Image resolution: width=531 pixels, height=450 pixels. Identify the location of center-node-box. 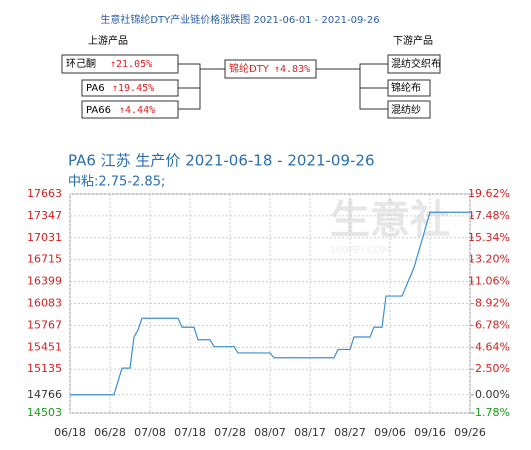
(270, 69).